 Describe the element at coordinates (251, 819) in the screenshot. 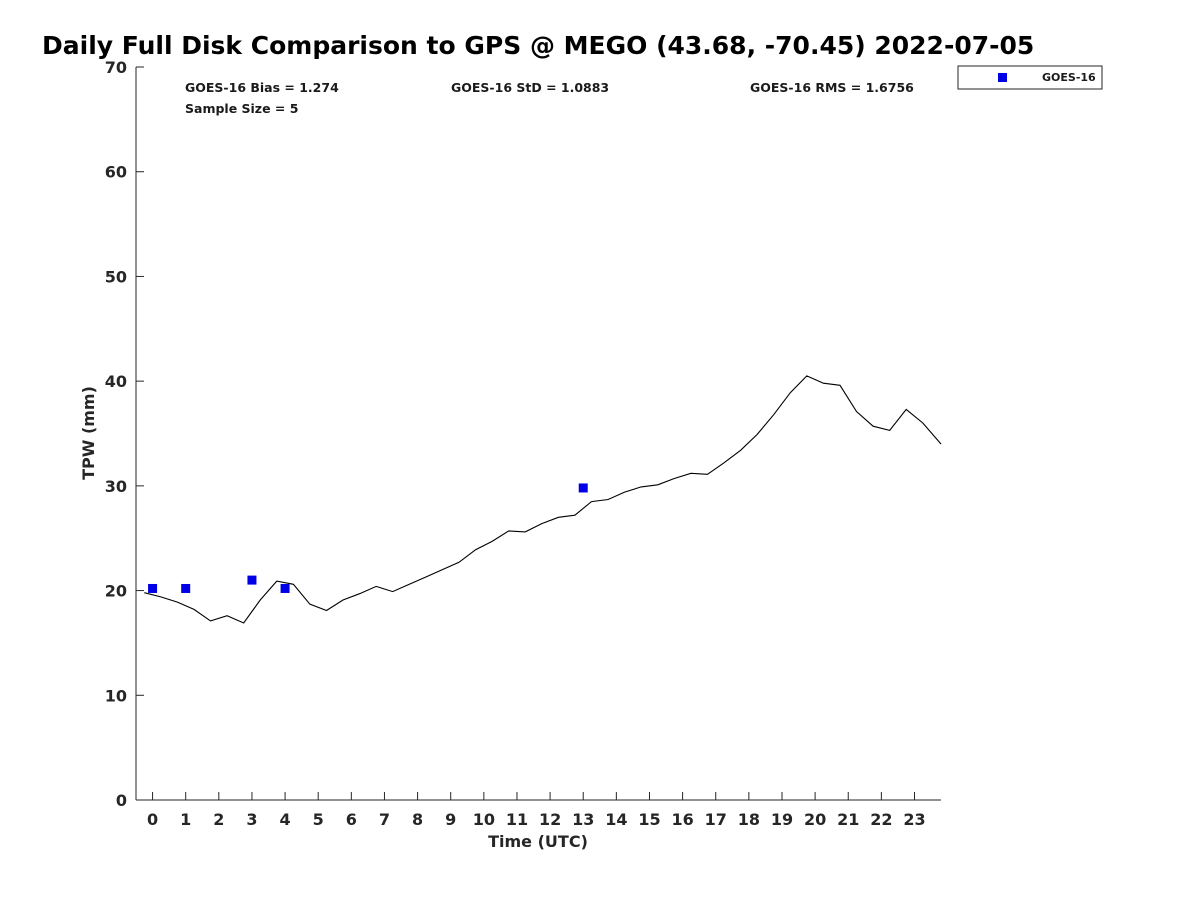

I see `x-tick-label: 3` at that location.